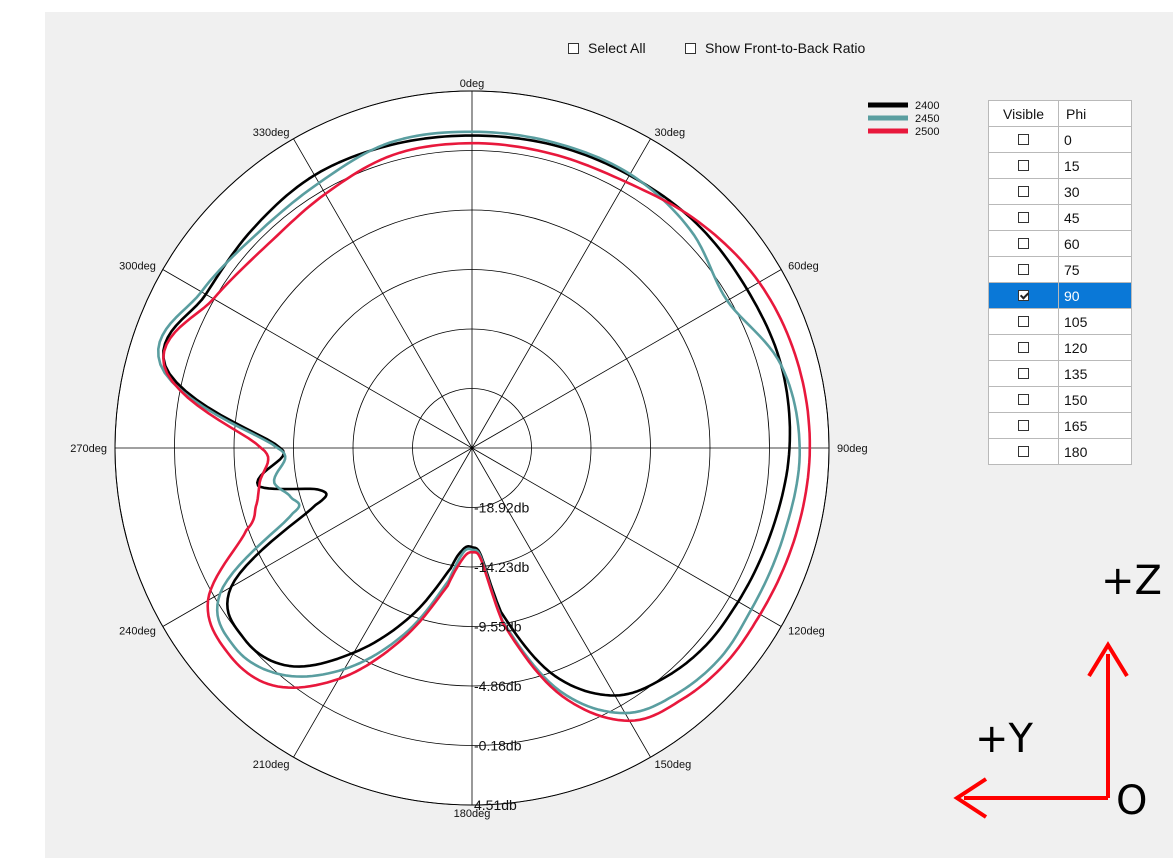 The width and height of the screenshot is (1173, 858). I want to click on phi-value: 180, so click(1095, 451).